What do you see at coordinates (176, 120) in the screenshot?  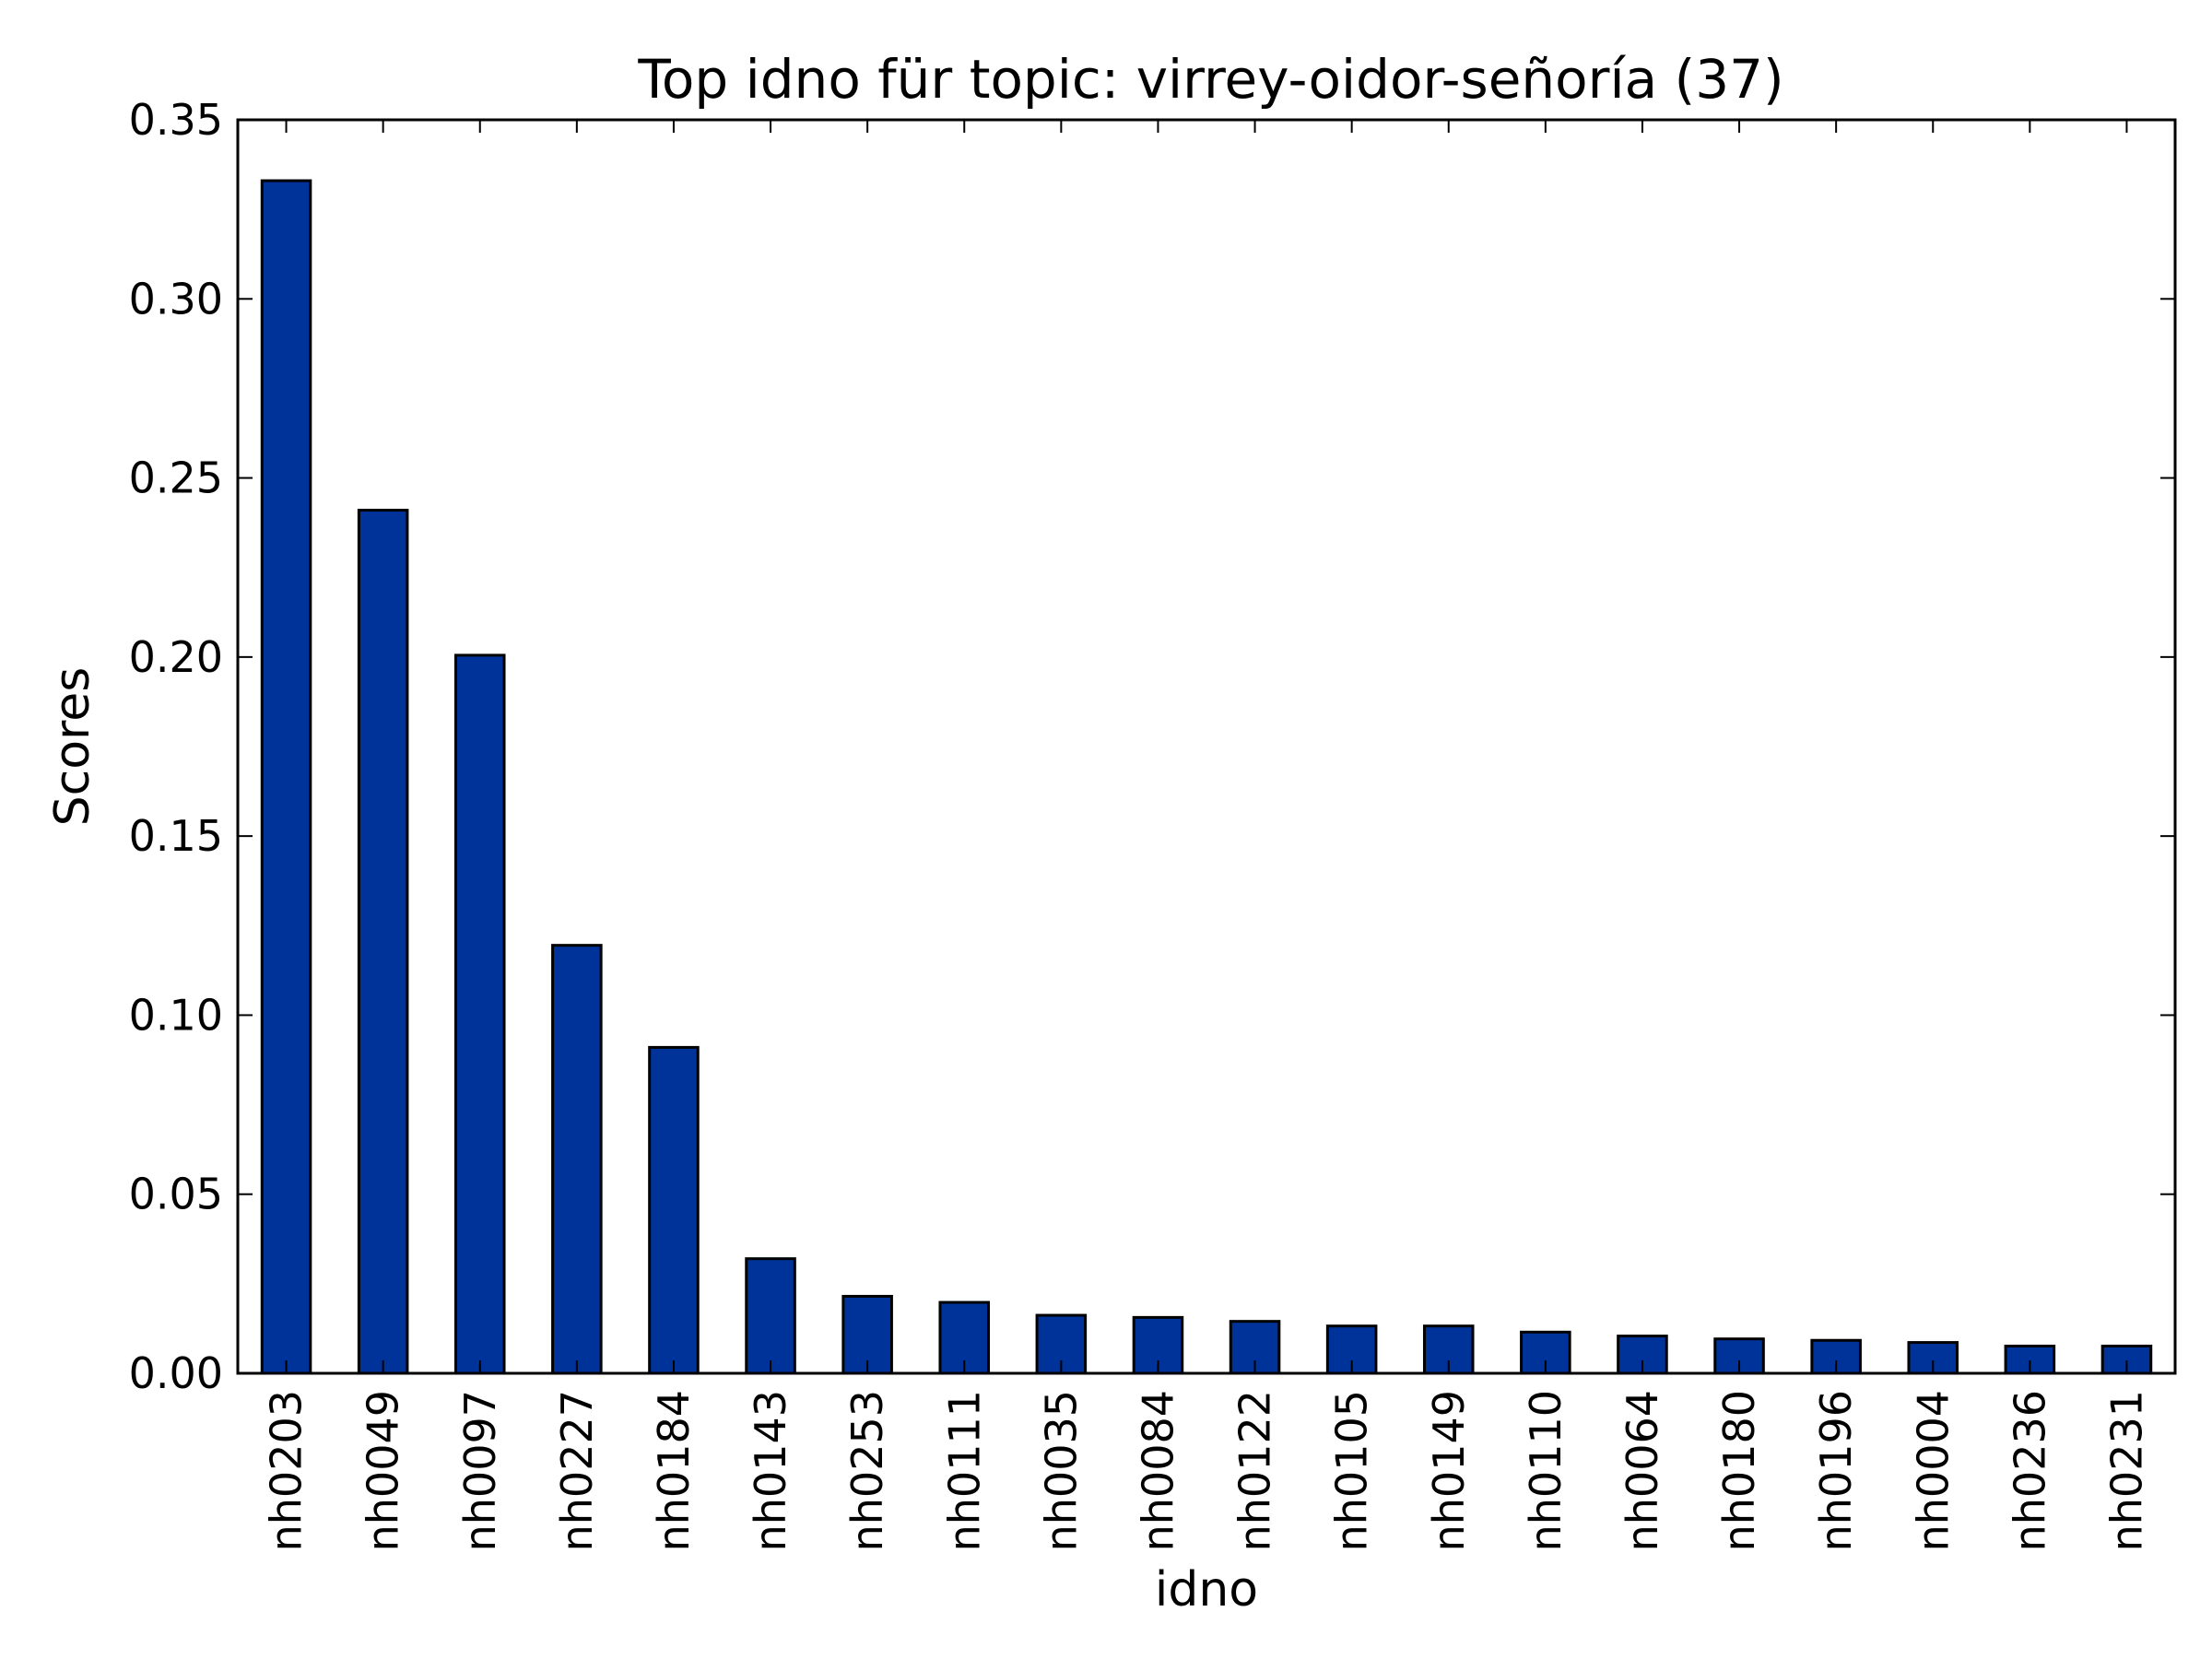 I see `y-tick-label: 0.35` at bounding box center [176, 120].